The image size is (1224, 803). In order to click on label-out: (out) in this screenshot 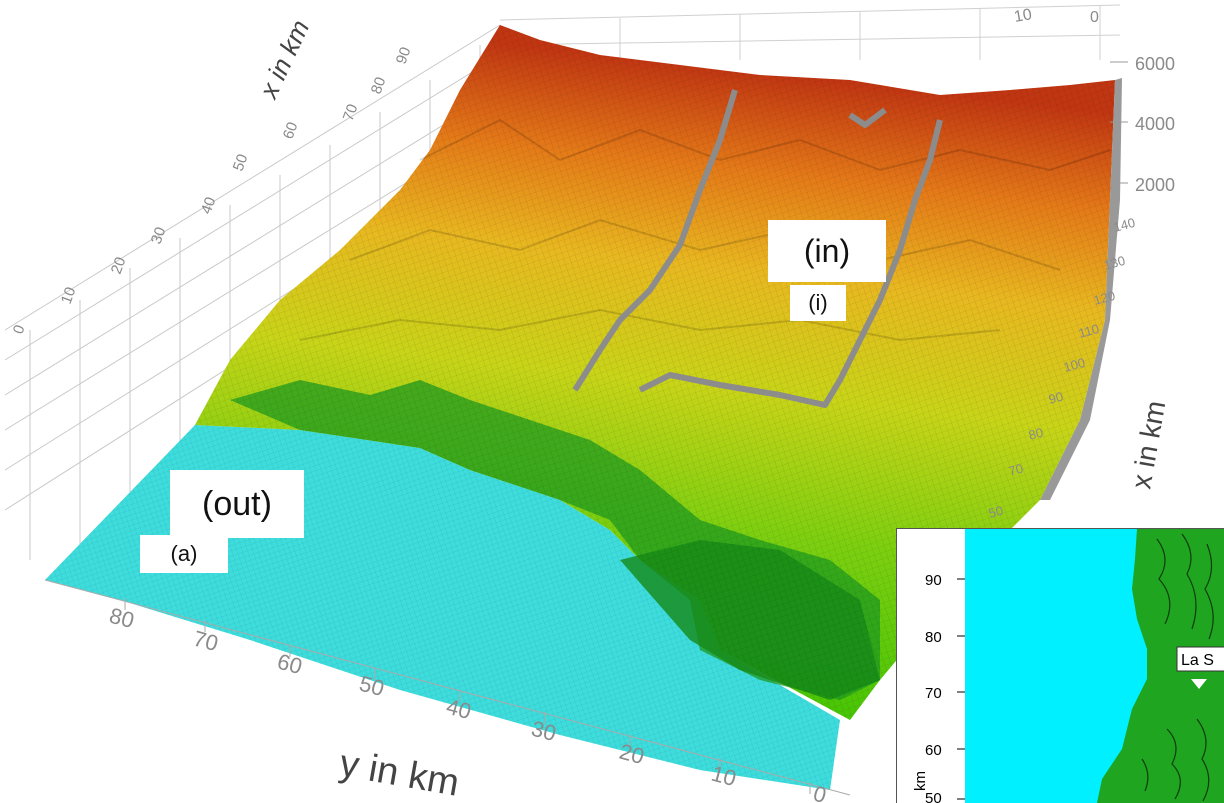, I will do `click(237, 504)`.